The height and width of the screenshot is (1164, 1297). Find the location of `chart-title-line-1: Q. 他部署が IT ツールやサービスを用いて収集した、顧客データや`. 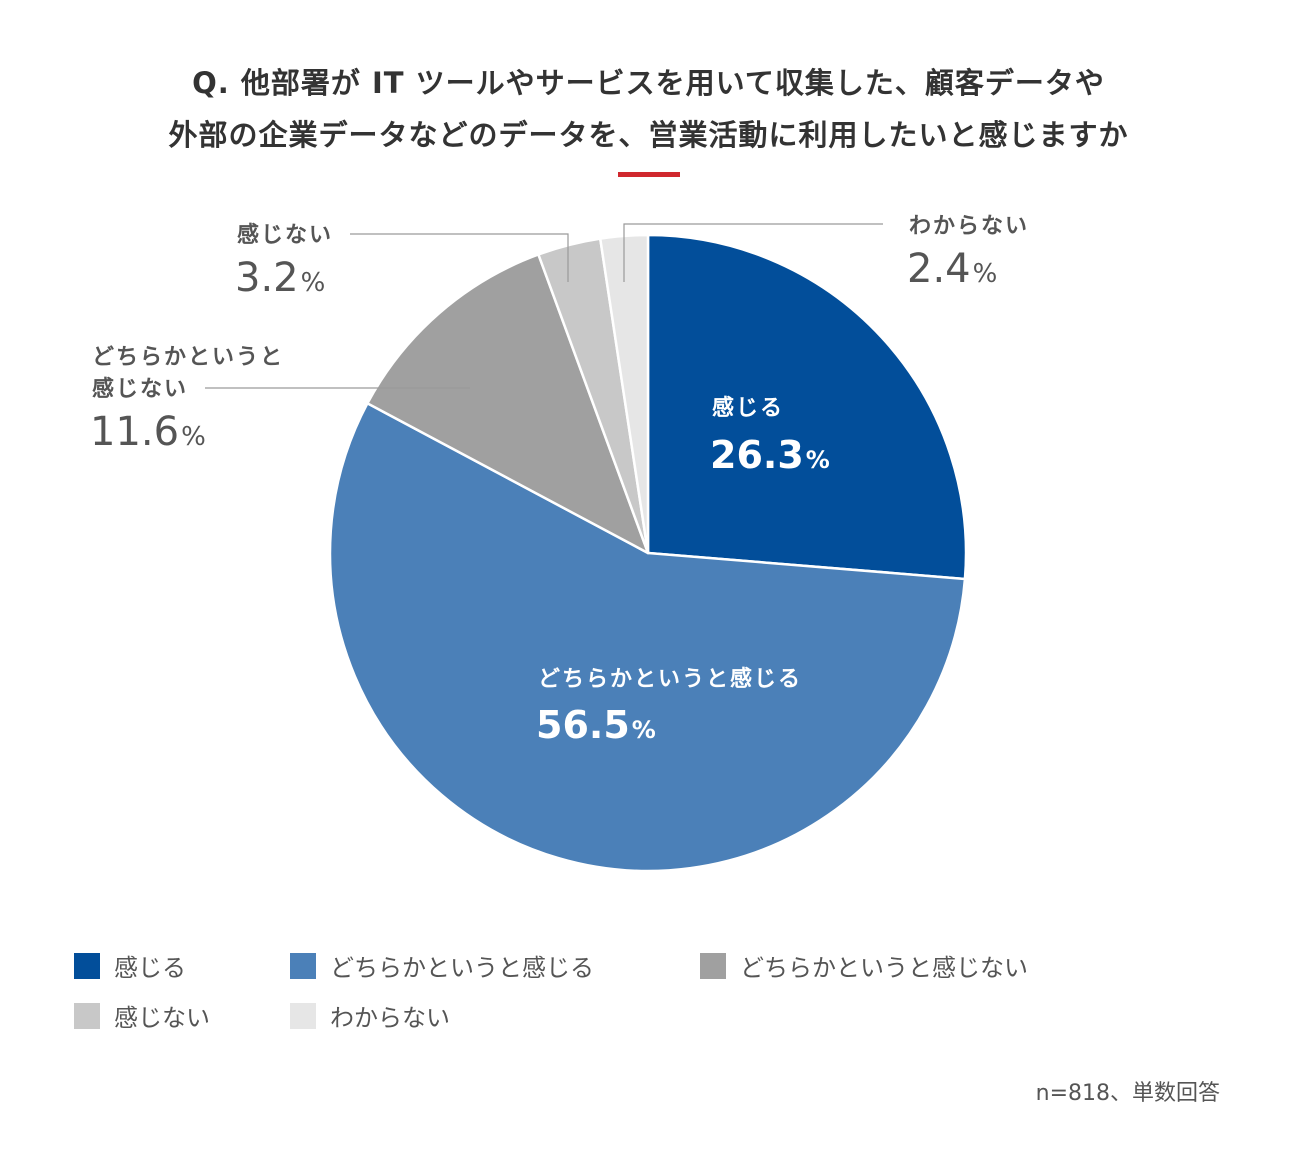

chart-title-line-1: Q. 他部署が IT ツールやサービスを用いて収集した、顧客データや is located at coordinates (648, 83).